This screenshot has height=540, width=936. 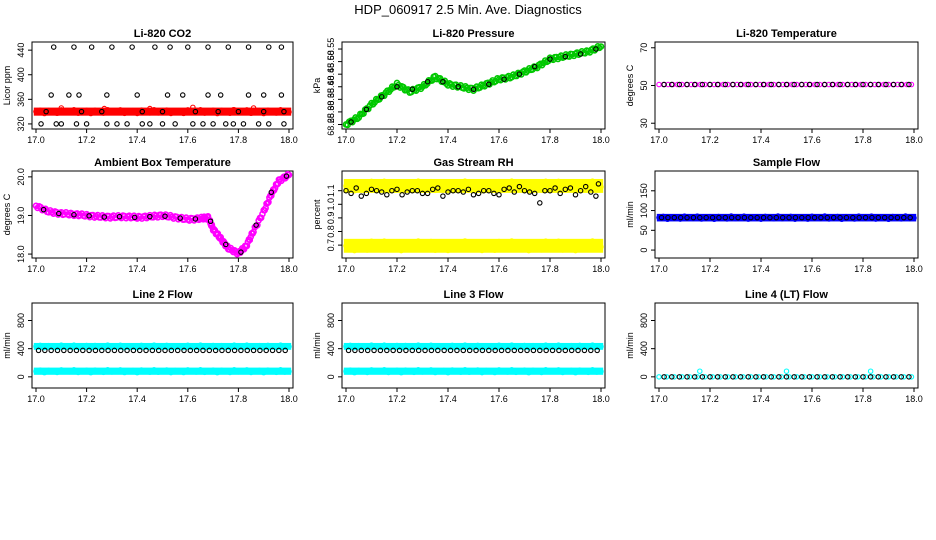 I want to click on x-tick-label: 17.2, so click(x=87, y=140).